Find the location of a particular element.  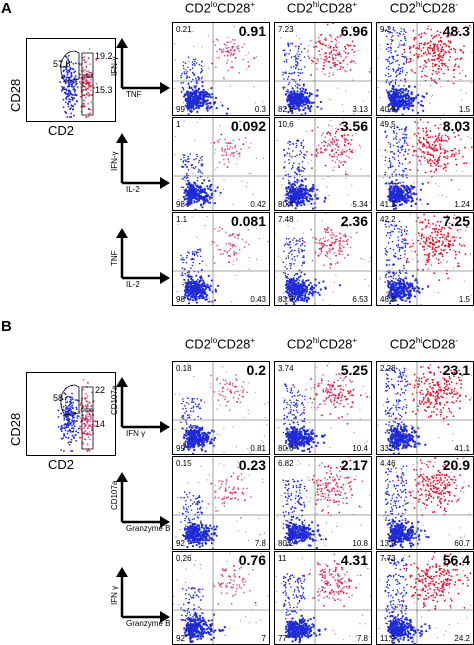

quadrant-bl: 41.2 is located at coordinates (388, 204).